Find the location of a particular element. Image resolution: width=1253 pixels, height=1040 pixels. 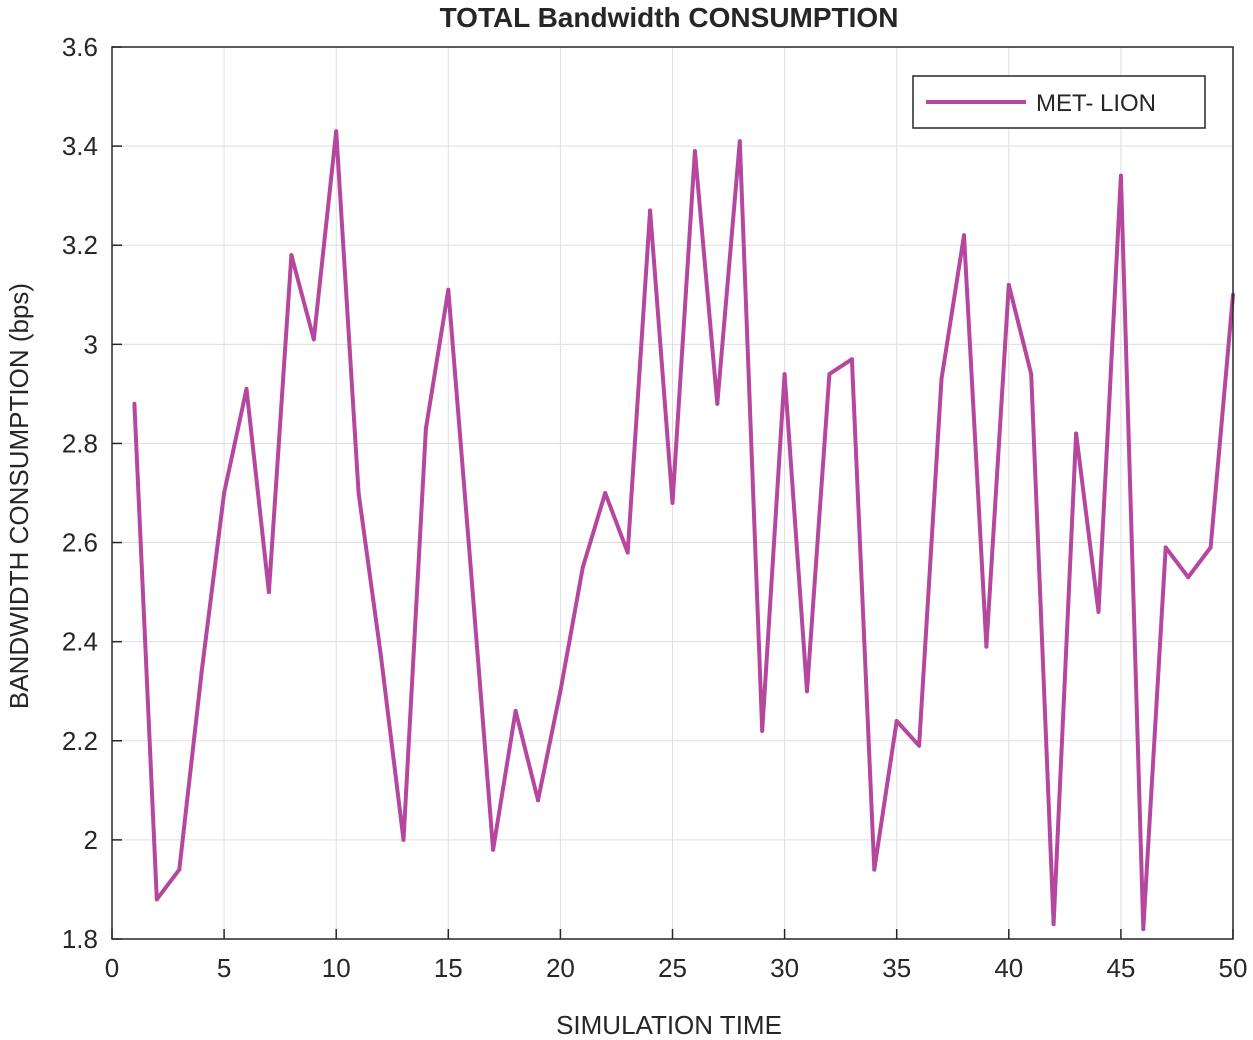

x-tick-label: 45 is located at coordinates (1120, 968).